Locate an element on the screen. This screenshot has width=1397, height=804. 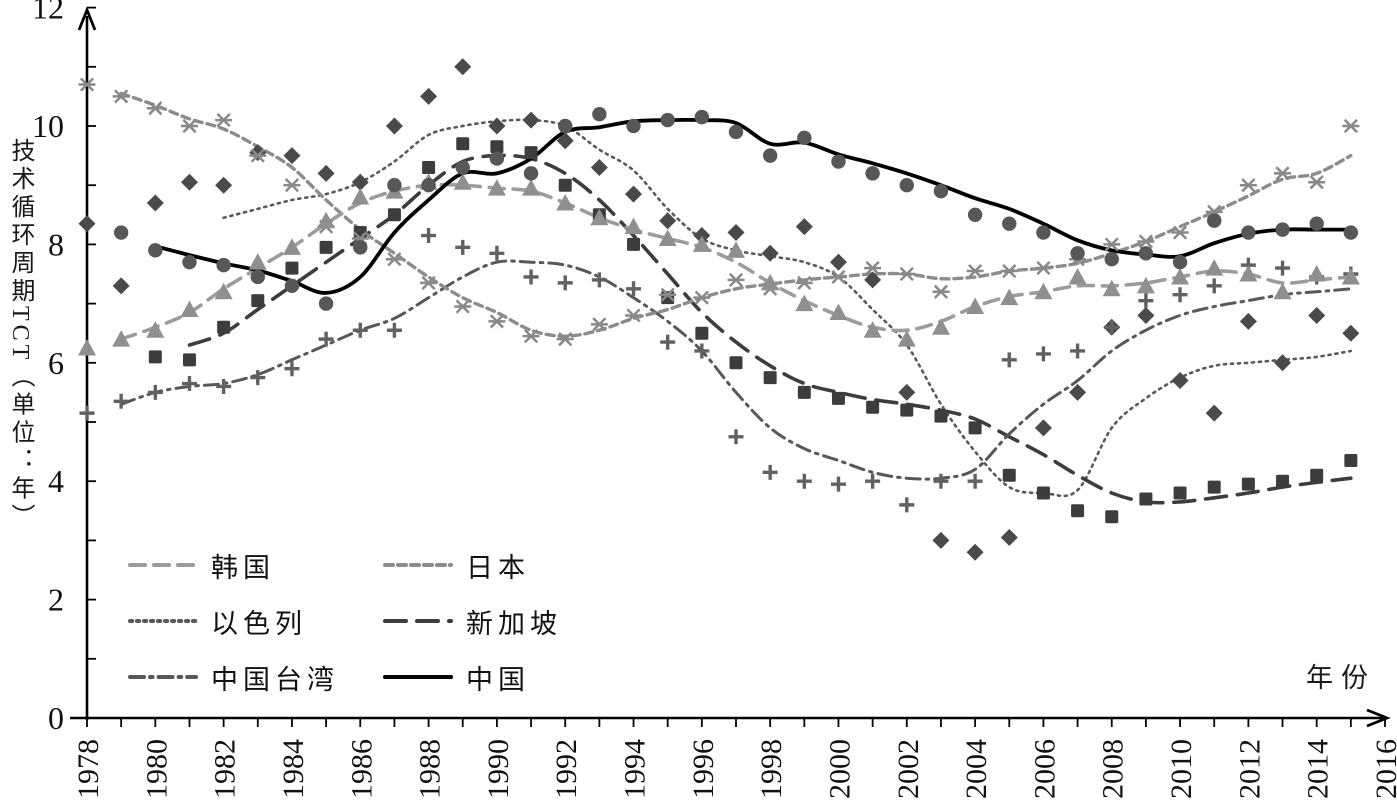
x-tick-label: 1978 is located at coordinates (88, 769).